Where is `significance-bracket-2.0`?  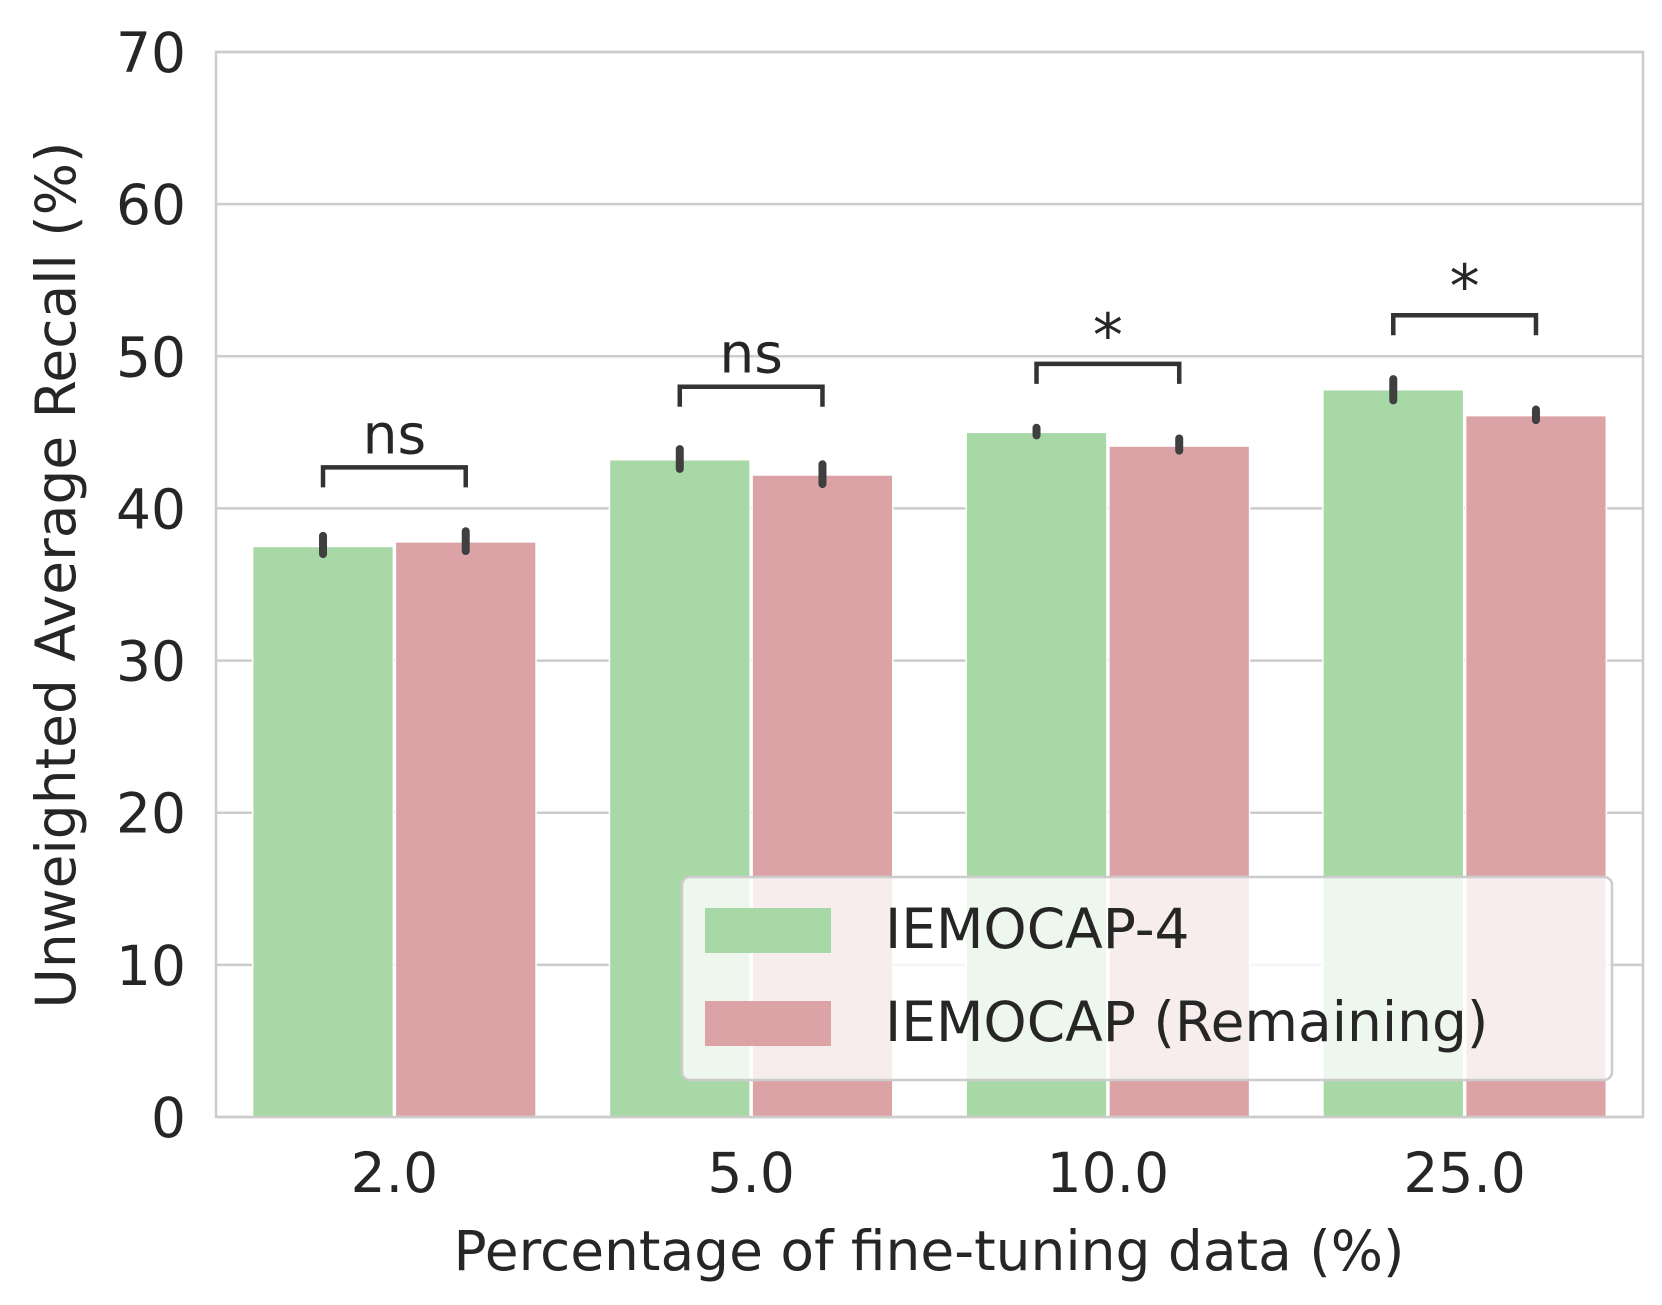
significance-bracket-2.0 is located at coordinates (394, 476).